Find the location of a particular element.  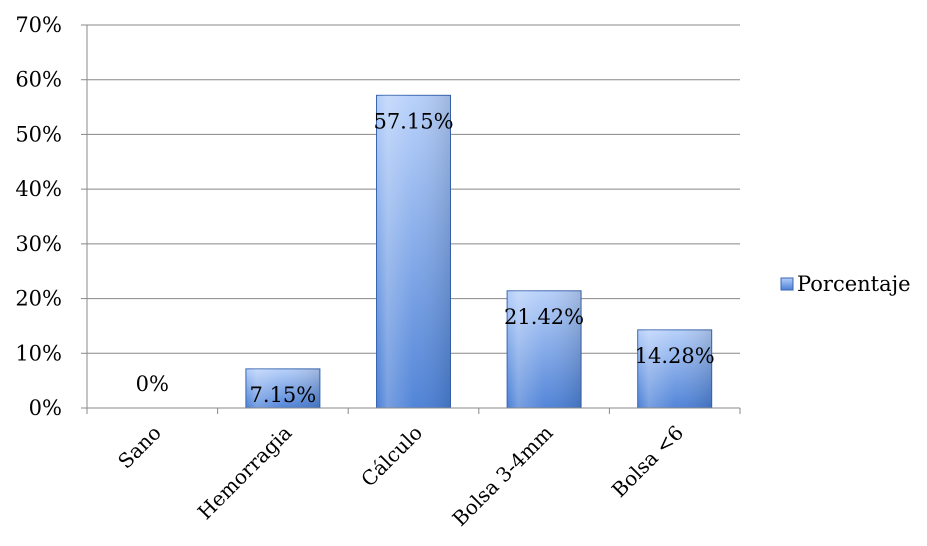

y-tick-label: 30% is located at coordinates (38, 244).